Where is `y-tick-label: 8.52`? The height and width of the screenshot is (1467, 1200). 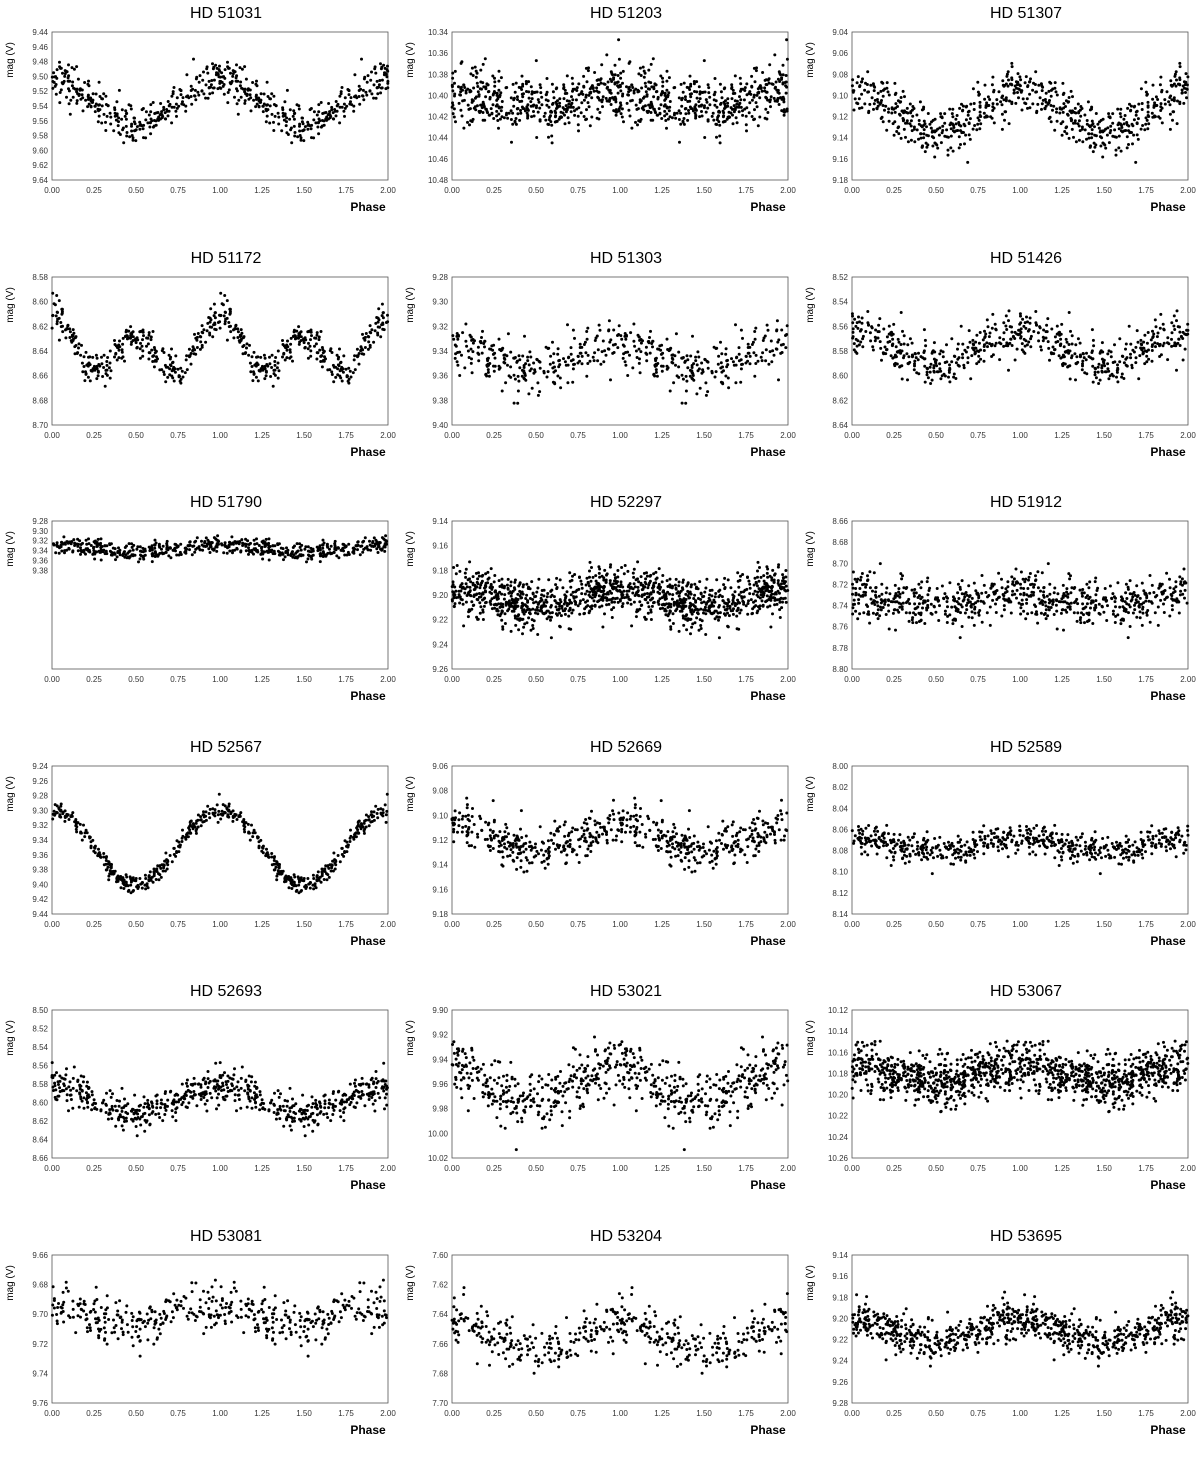
y-tick-label: 8.52 is located at coordinates (840, 277).